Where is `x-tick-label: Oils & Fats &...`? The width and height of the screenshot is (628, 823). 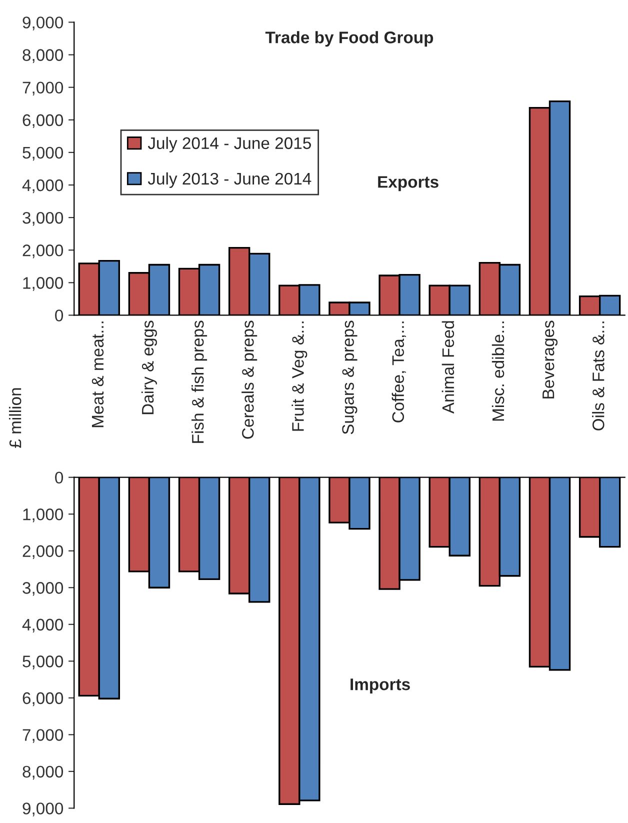
x-tick-label: Oils & Fats &... is located at coordinates (598, 376).